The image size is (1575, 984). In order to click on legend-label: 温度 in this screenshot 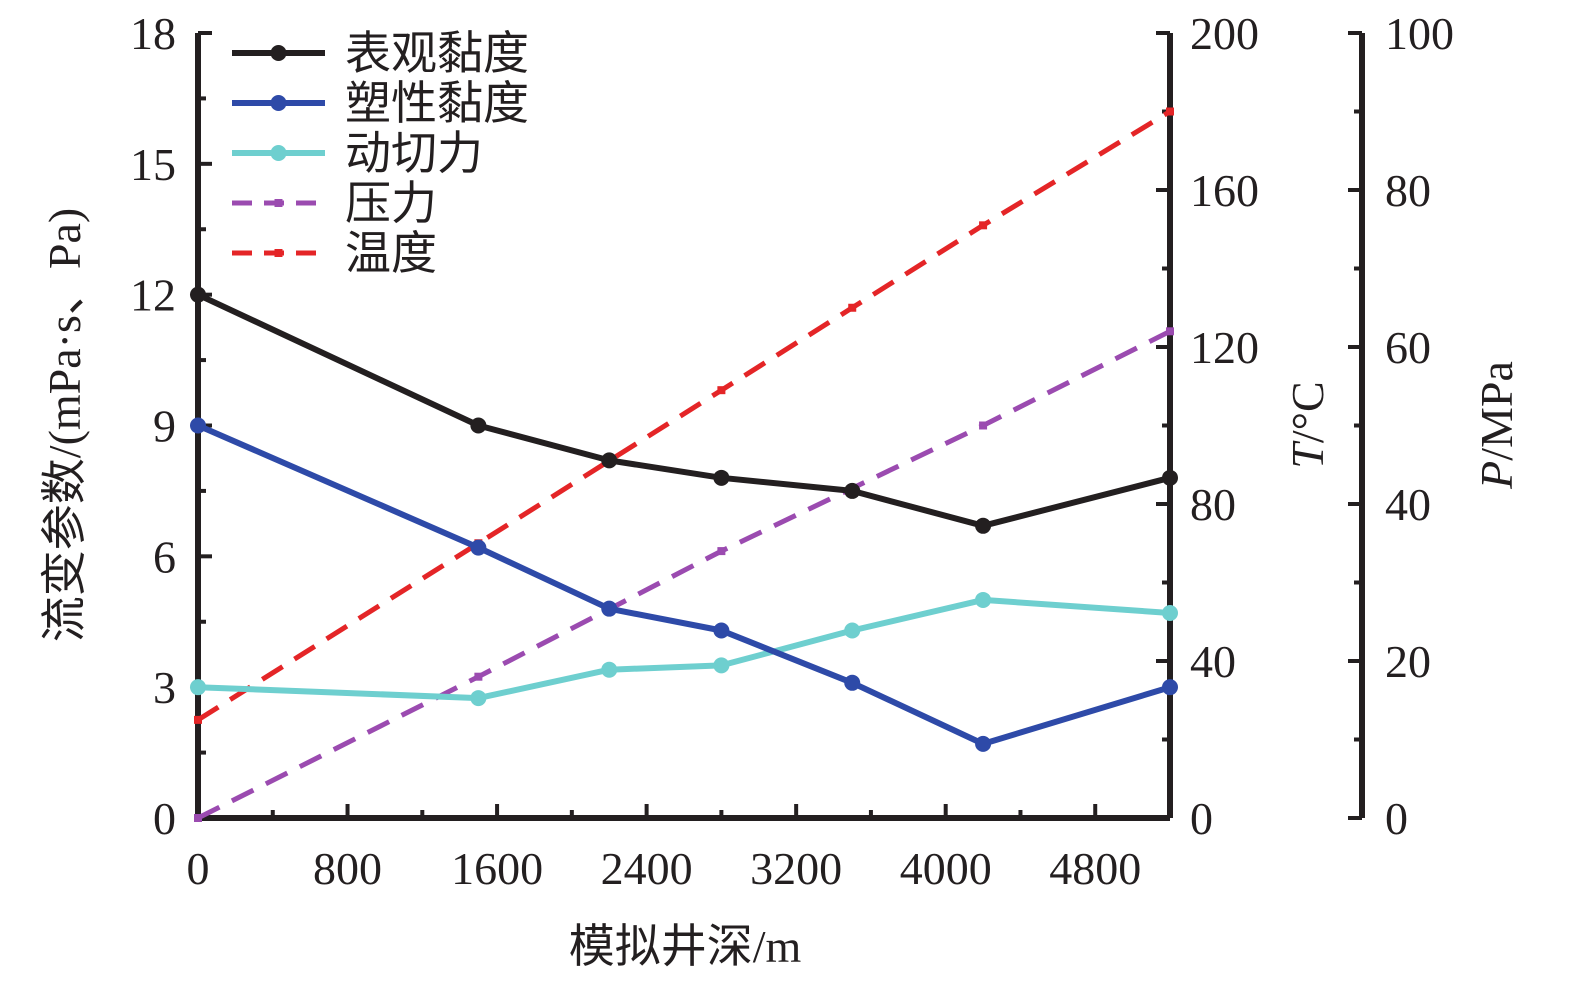, I will do `click(391, 253)`.